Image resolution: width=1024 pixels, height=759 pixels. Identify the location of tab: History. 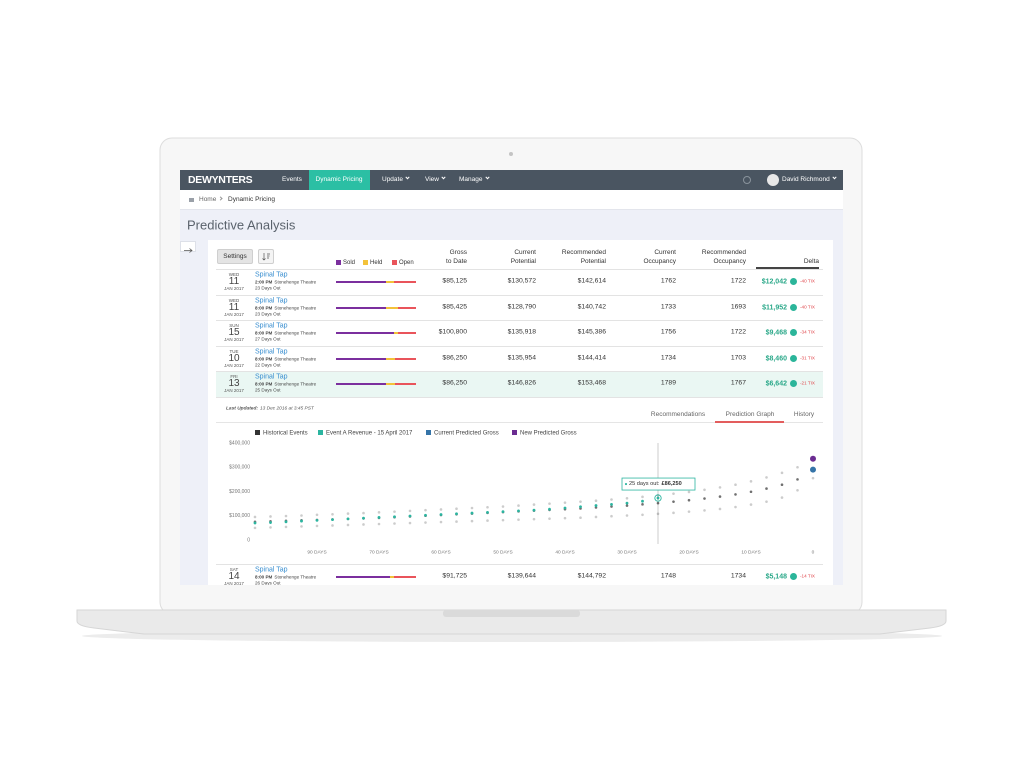
(804, 414).